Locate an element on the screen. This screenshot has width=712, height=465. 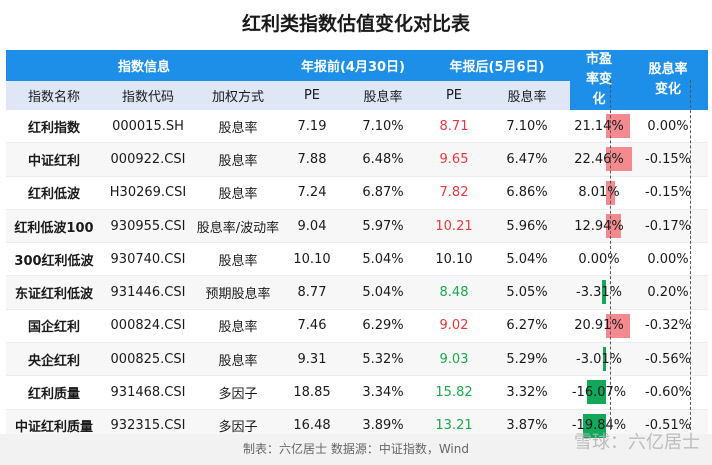
dividend-yield-change-cell: -0.17% is located at coordinates (668, 226).